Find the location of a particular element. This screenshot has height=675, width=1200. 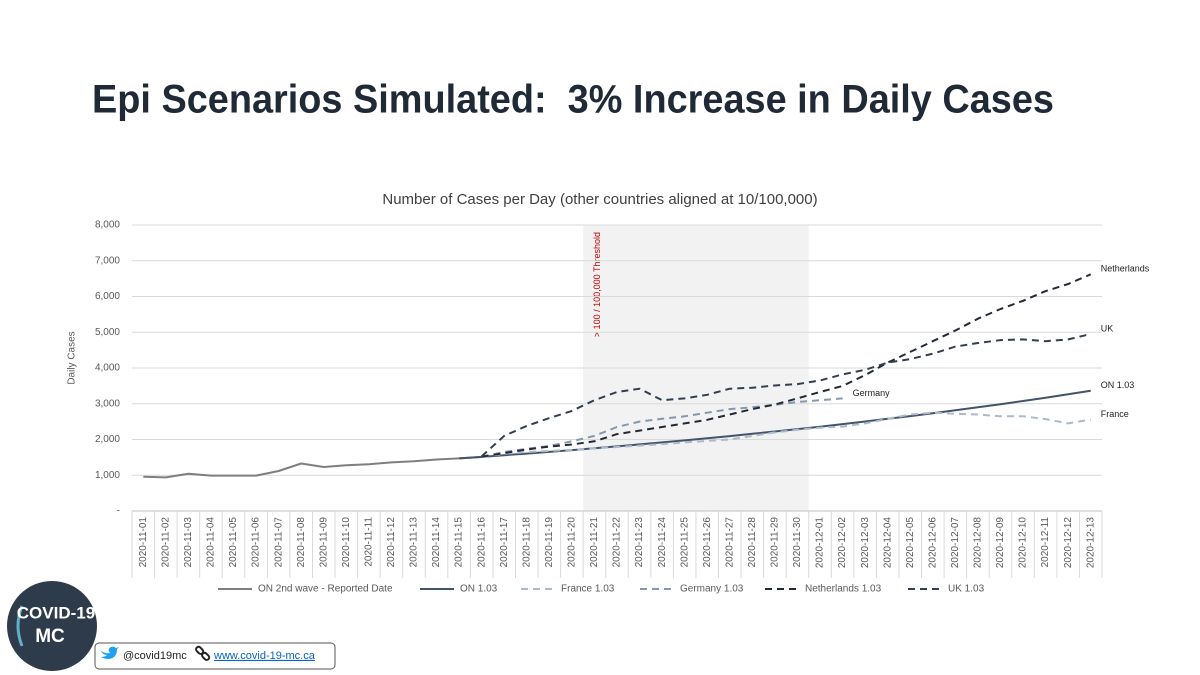

y-tick-label: 3,000 is located at coordinates (107, 403).